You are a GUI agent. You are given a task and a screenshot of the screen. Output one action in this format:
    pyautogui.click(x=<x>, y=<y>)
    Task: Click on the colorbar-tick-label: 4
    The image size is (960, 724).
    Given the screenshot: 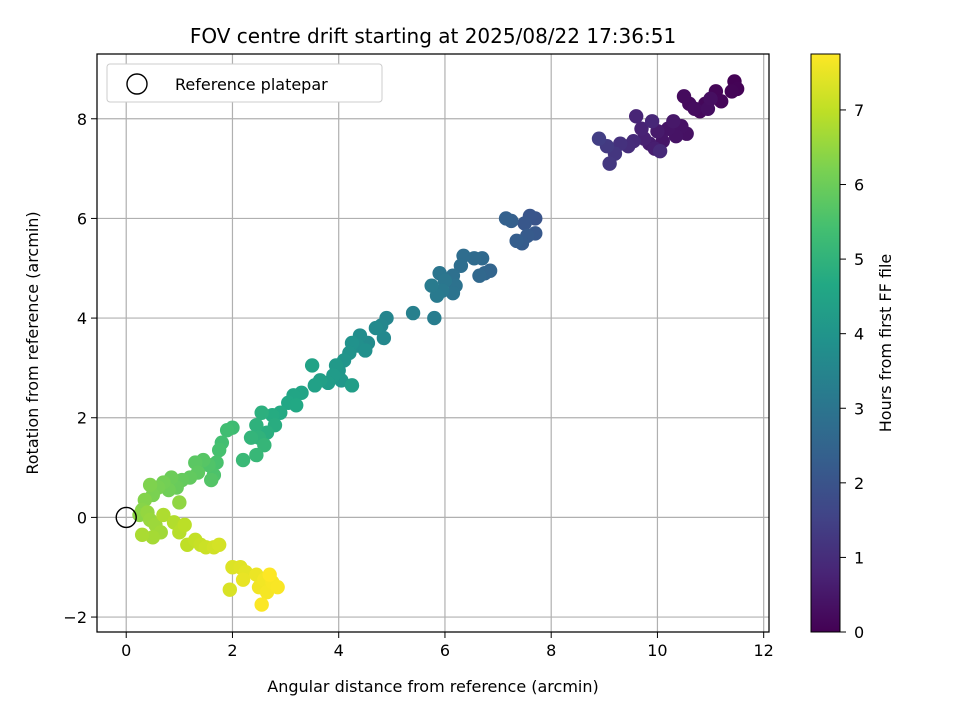 What is the action you would take?
    pyautogui.click(x=859, y=334)
    